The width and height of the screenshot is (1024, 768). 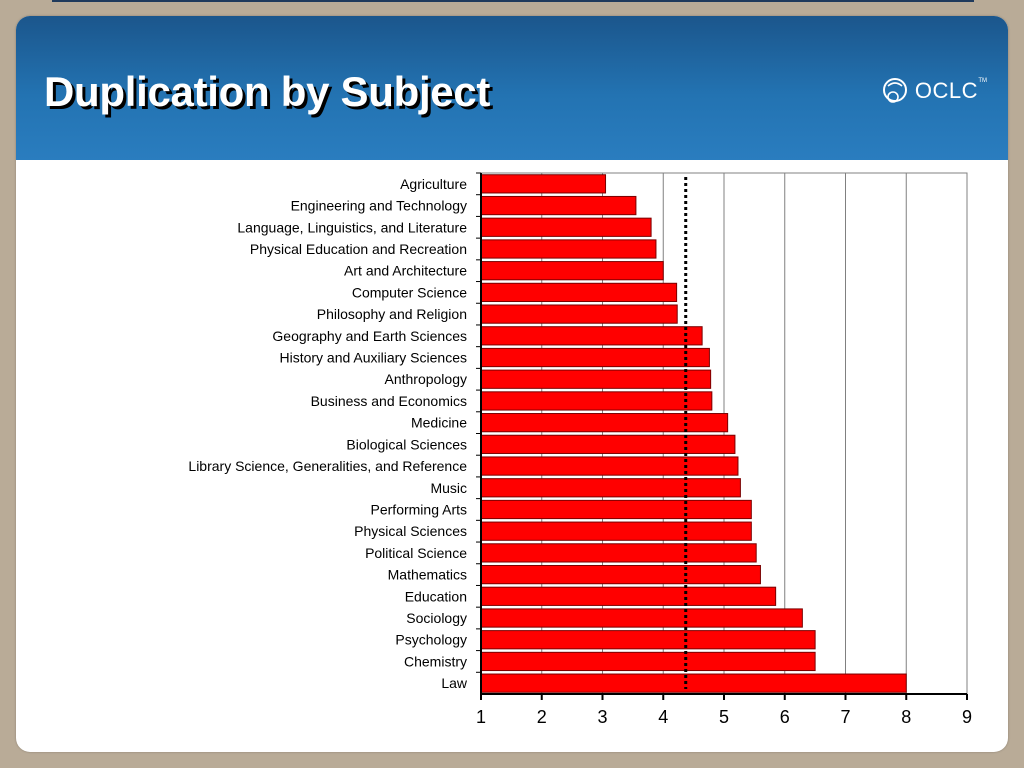 I want to click on category-label-22: Chemistry, so click(x=435, y=661).